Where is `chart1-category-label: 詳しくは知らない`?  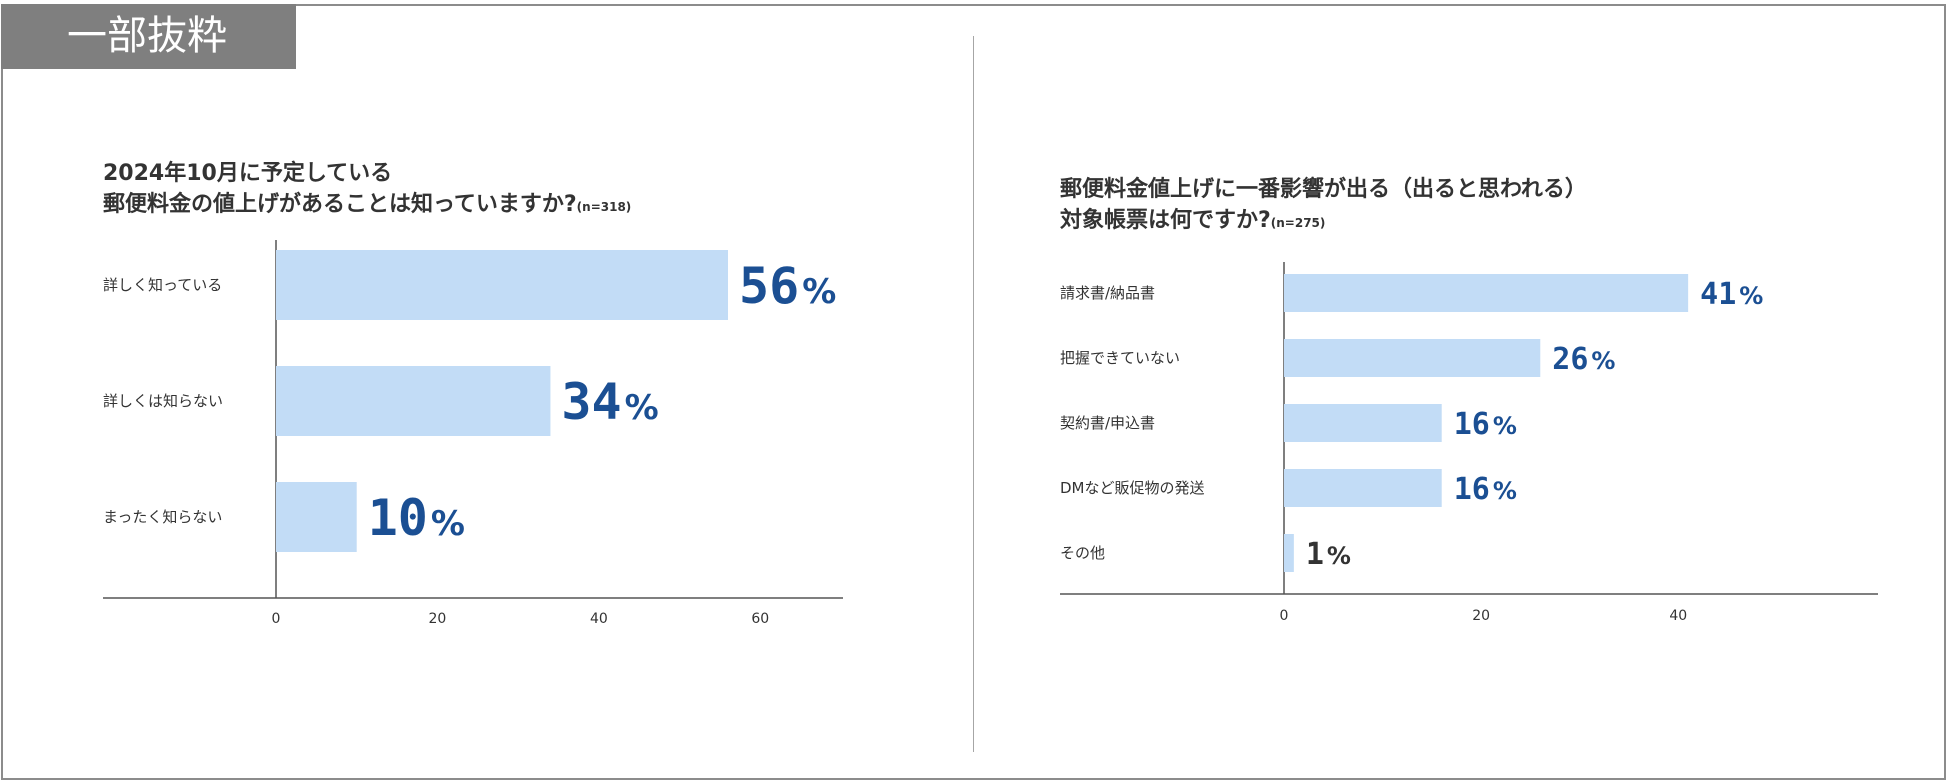
chart1-category-label: 詳しくは知らない is located at coordinates (163, 401).